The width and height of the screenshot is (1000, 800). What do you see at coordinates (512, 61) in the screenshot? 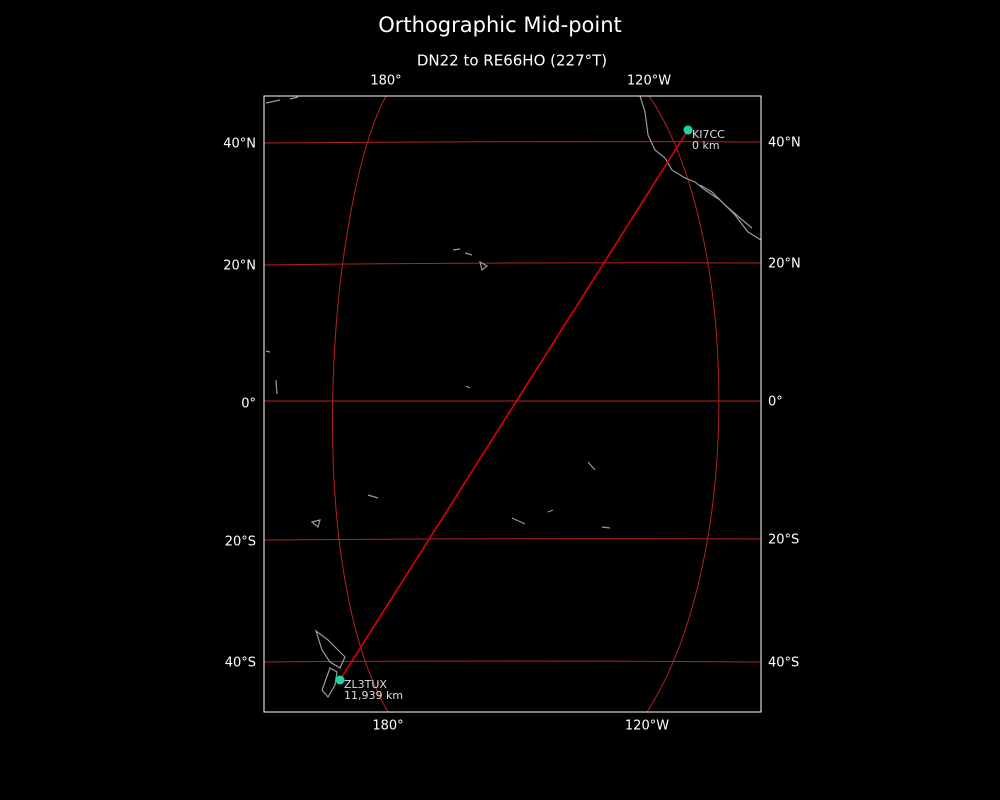
I see `subtitle: DN22 to RE66HO (227°T)` at bounding box center [512, 61].